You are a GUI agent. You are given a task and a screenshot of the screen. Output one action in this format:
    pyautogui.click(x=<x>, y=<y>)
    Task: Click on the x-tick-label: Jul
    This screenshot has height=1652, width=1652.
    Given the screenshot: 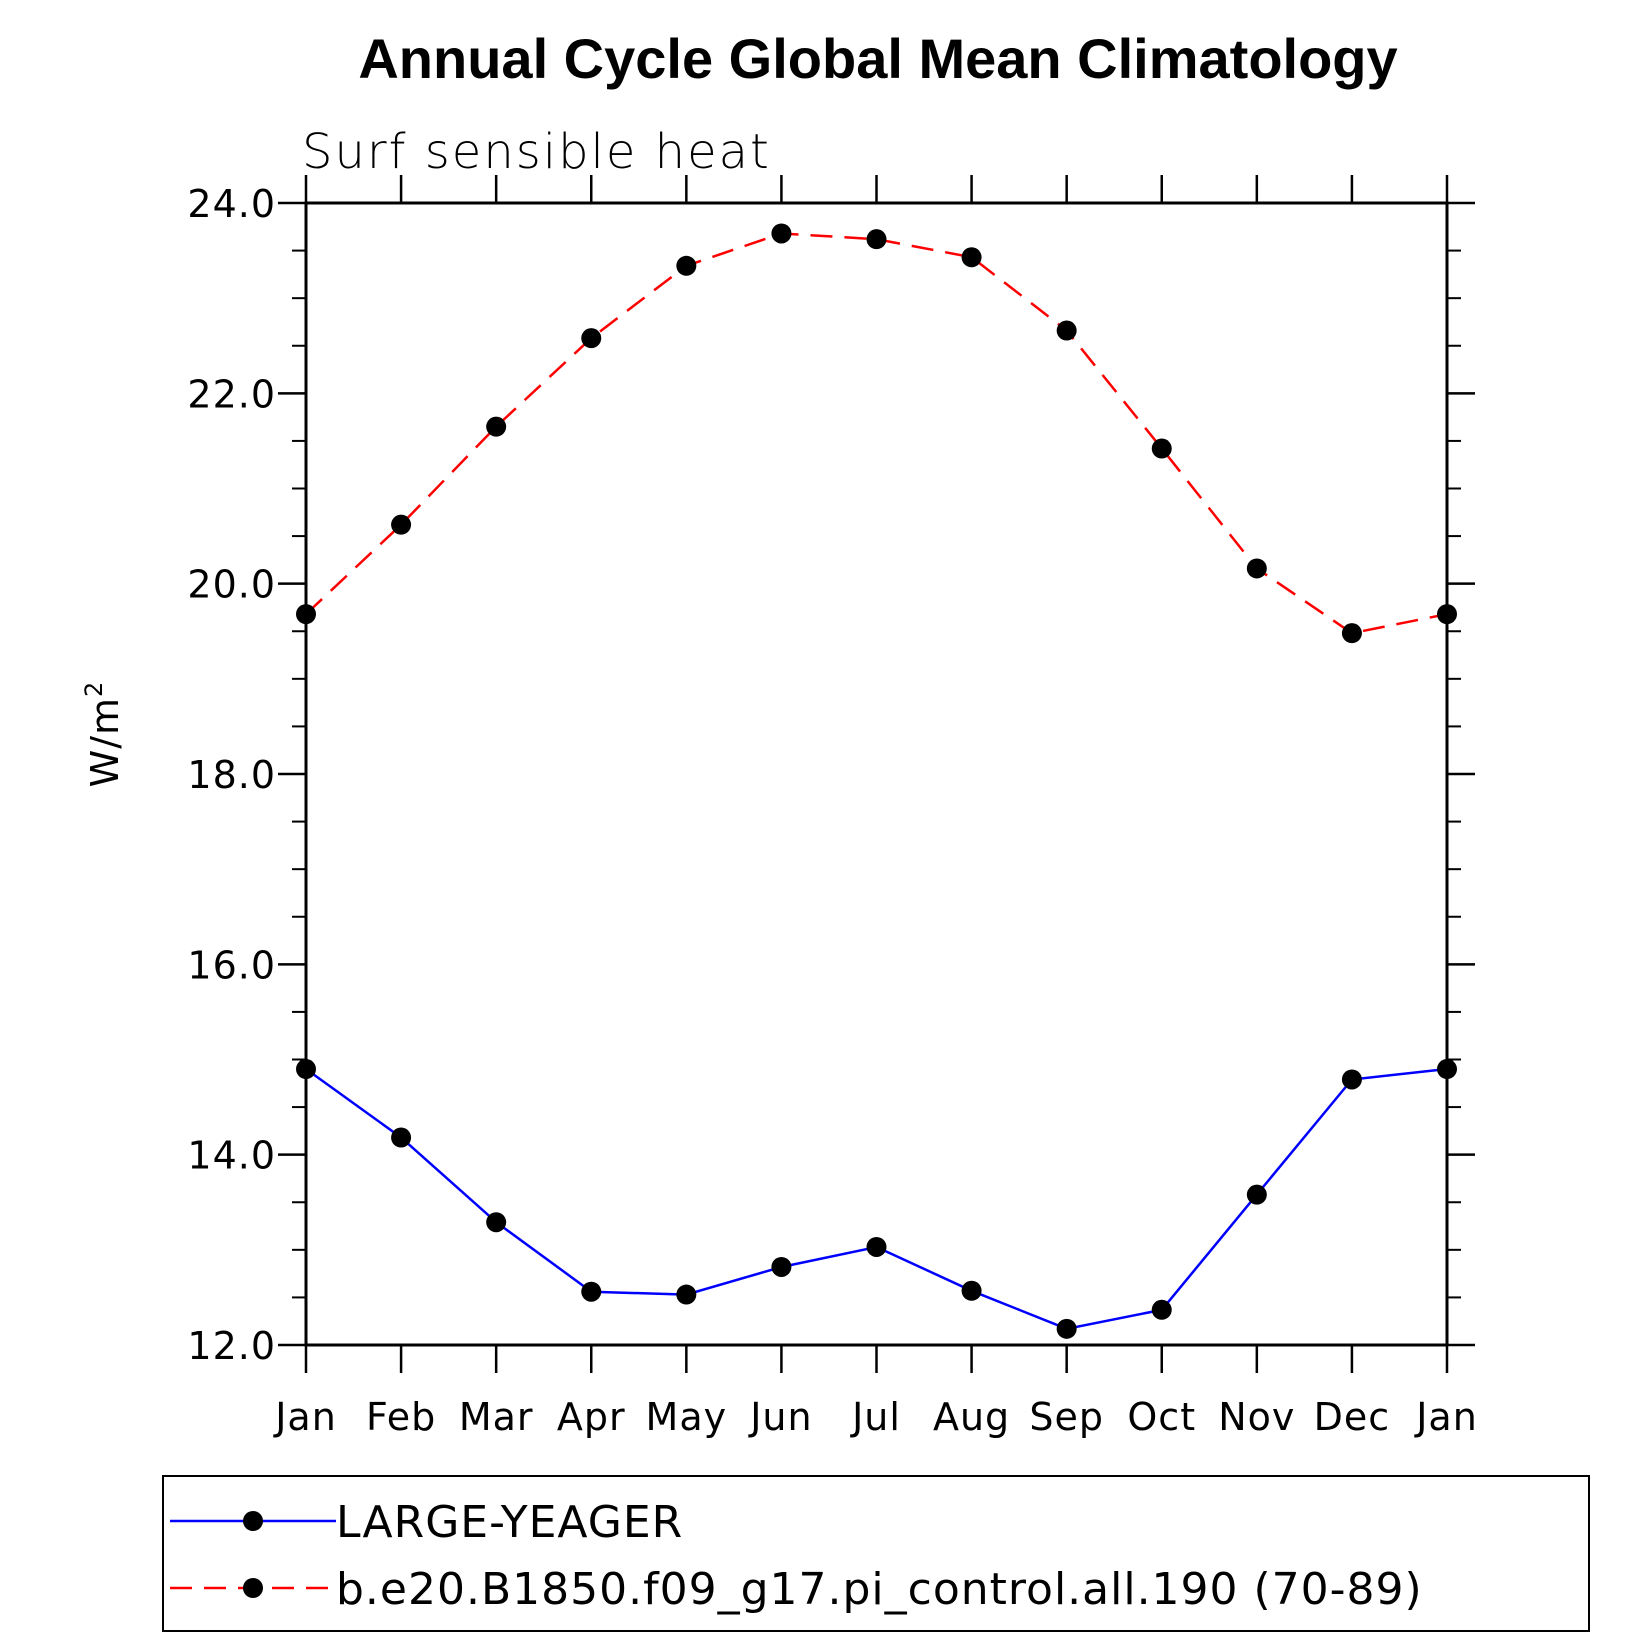 What is the action you would take?
    pyautogui.click(x=875, y=1417)
    